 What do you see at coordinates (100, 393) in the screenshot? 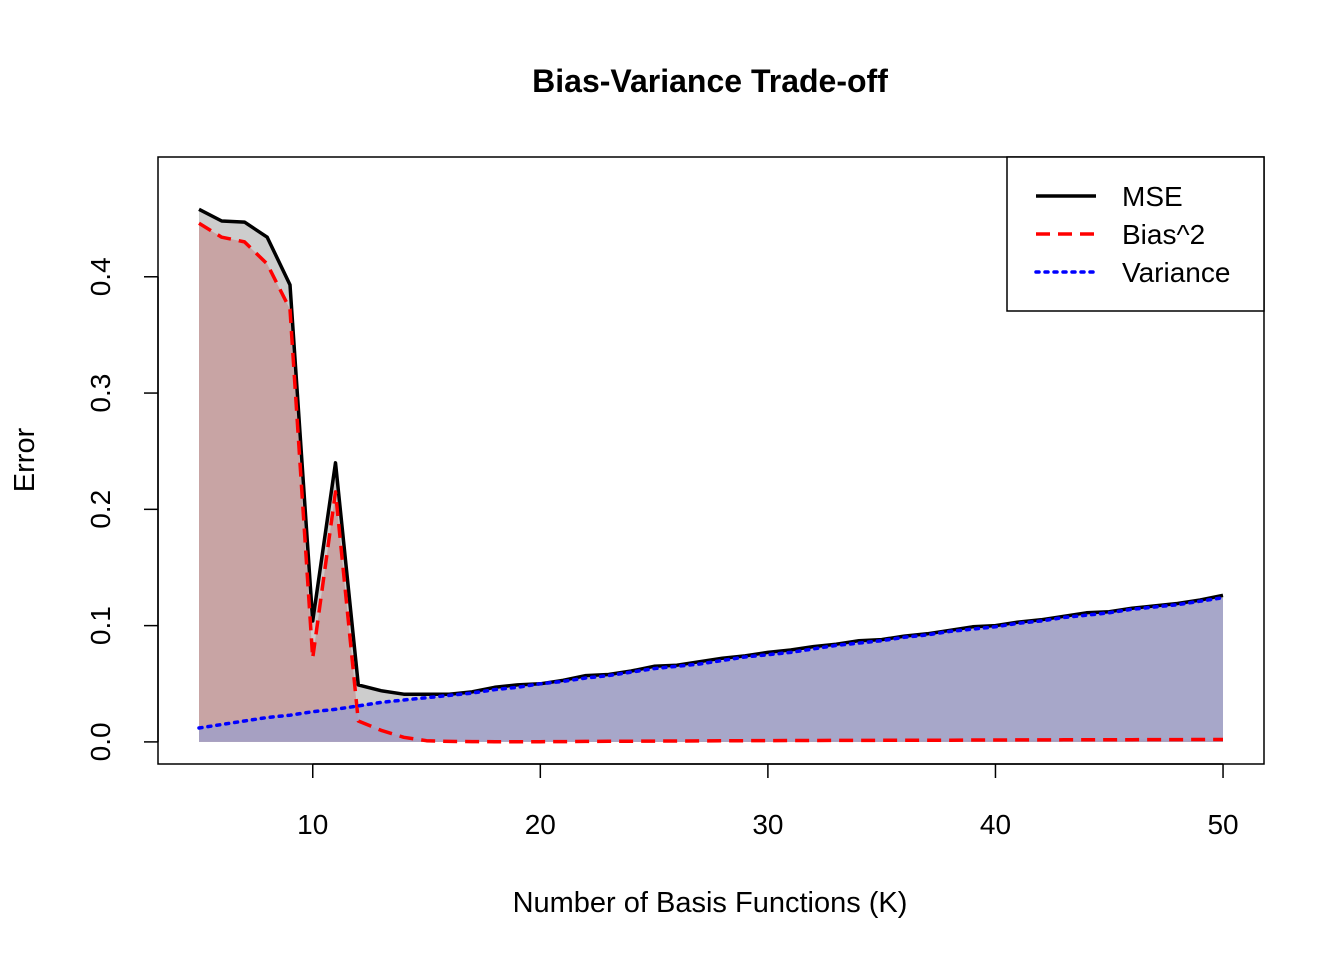
I see `y-tick-label: 0.3` at bounding box center [100, 393].